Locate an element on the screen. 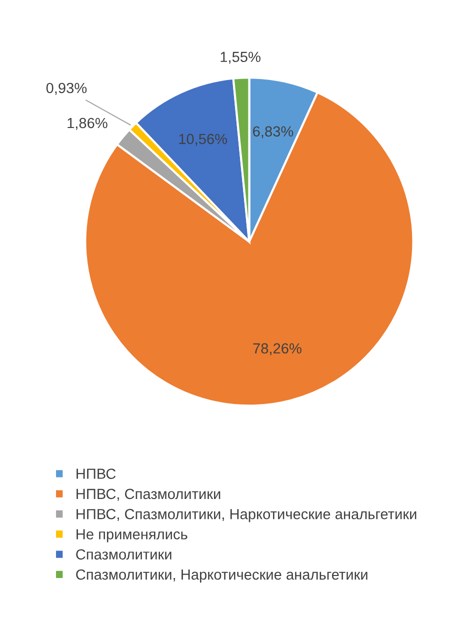 The width and height of the screenshot is (465, 641). data-label: 6,83% is located at coordinates (273, 132).